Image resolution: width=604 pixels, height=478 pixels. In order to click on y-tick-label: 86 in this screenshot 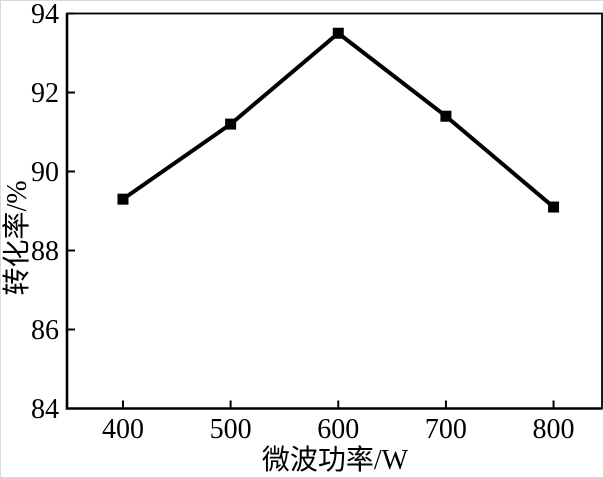, I will do `click(45, 330)`.